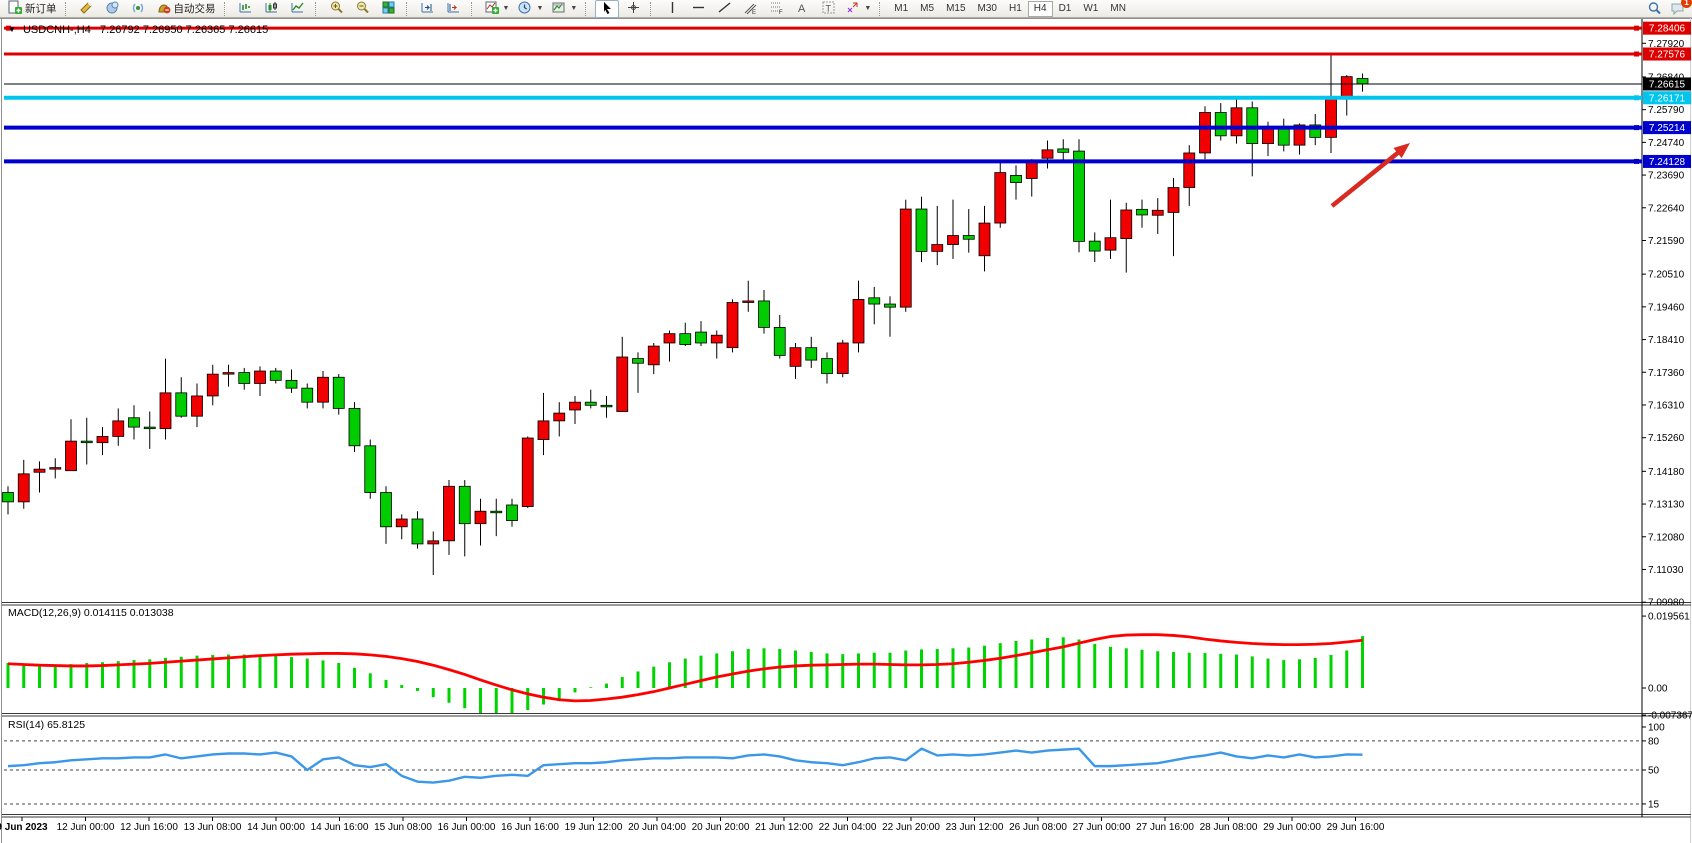  I want to click on tf-h4-button: H4, so click(1040, 8).